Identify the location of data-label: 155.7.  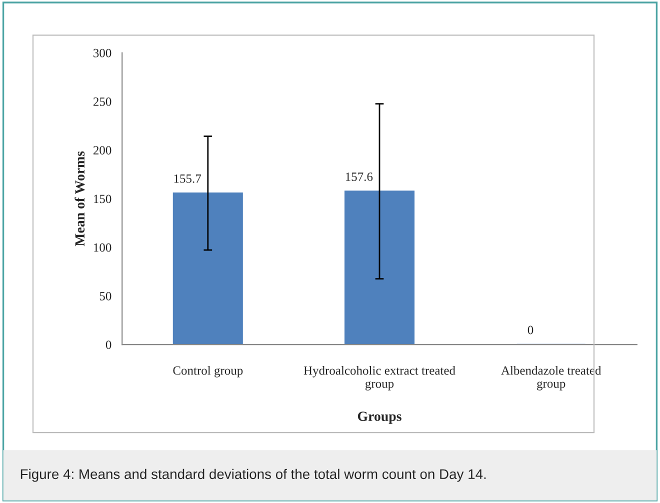
(188, 178).